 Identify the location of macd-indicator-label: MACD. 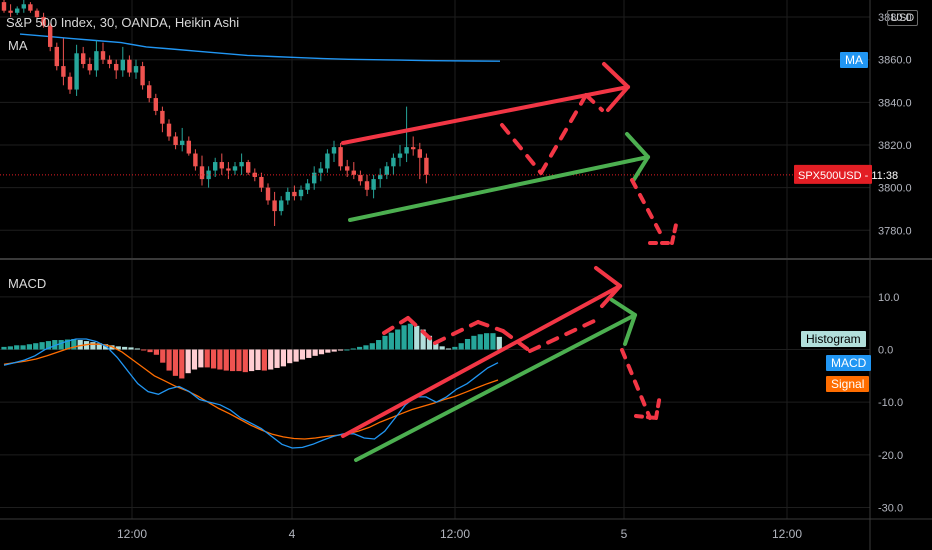
(27, 283).